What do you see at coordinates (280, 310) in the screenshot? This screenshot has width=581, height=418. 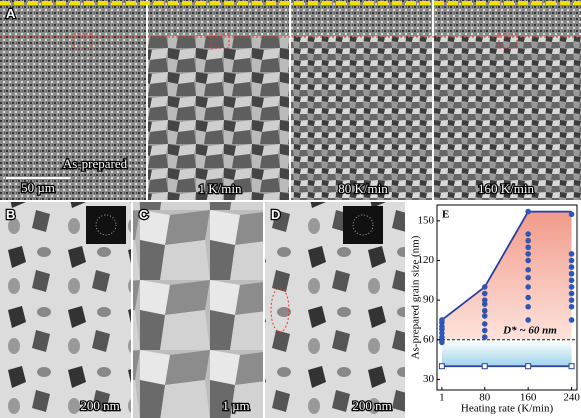 I see `highlight` at bounding box center [280, 310].